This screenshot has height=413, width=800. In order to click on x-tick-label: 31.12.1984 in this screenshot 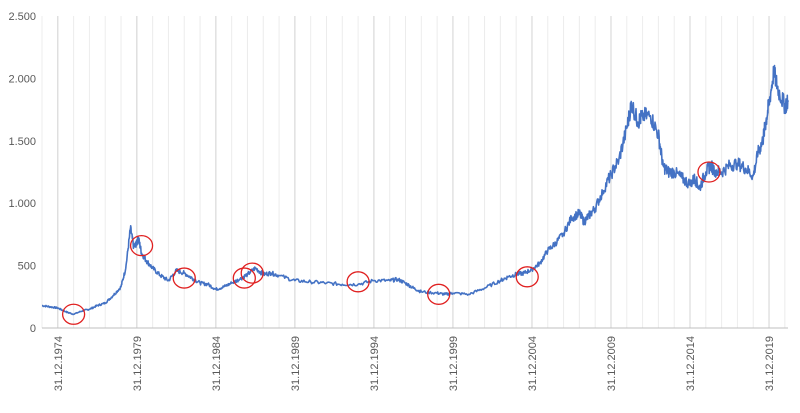, I will do `click(217, 363)`.